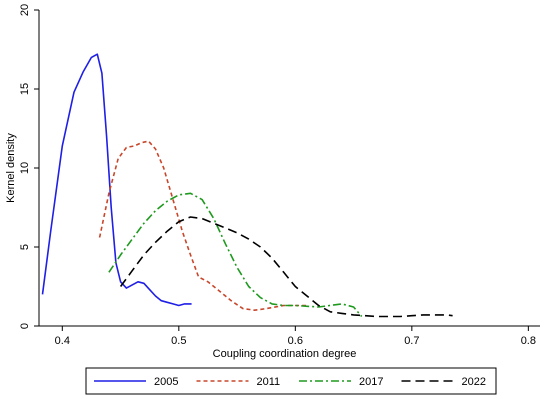  I want to click on x-tick-label: 0.6, so click(295, 341).